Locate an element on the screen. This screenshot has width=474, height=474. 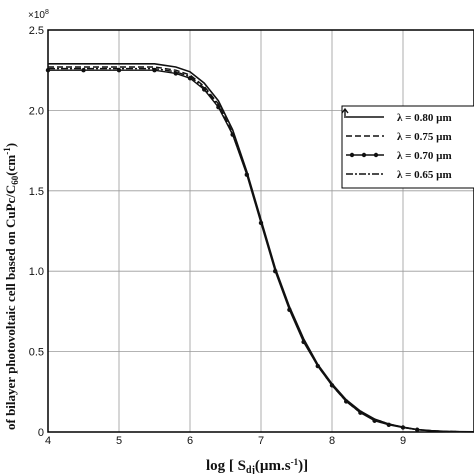
y-tick-label: 1.5 is located at coordinates (36, 192).